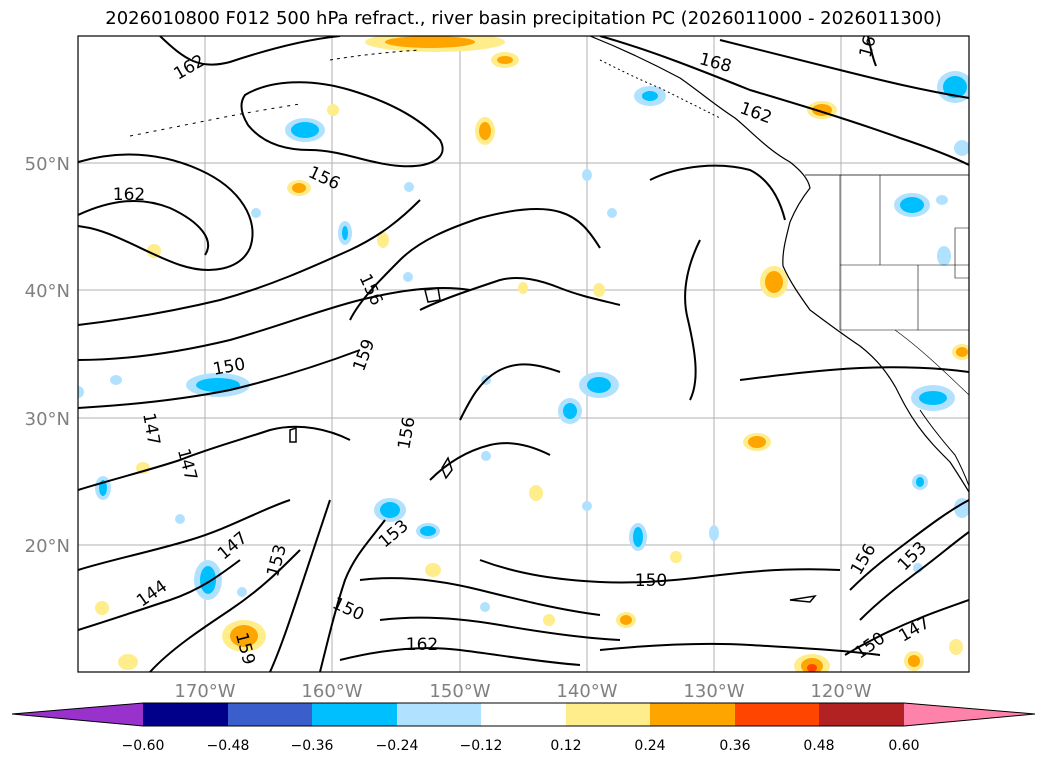 The image size is (1047, 765). What do you see at coordinates (77, 714) in the screenshot?
I see `colorbar-extend-min` at bounding box center [77, 714].